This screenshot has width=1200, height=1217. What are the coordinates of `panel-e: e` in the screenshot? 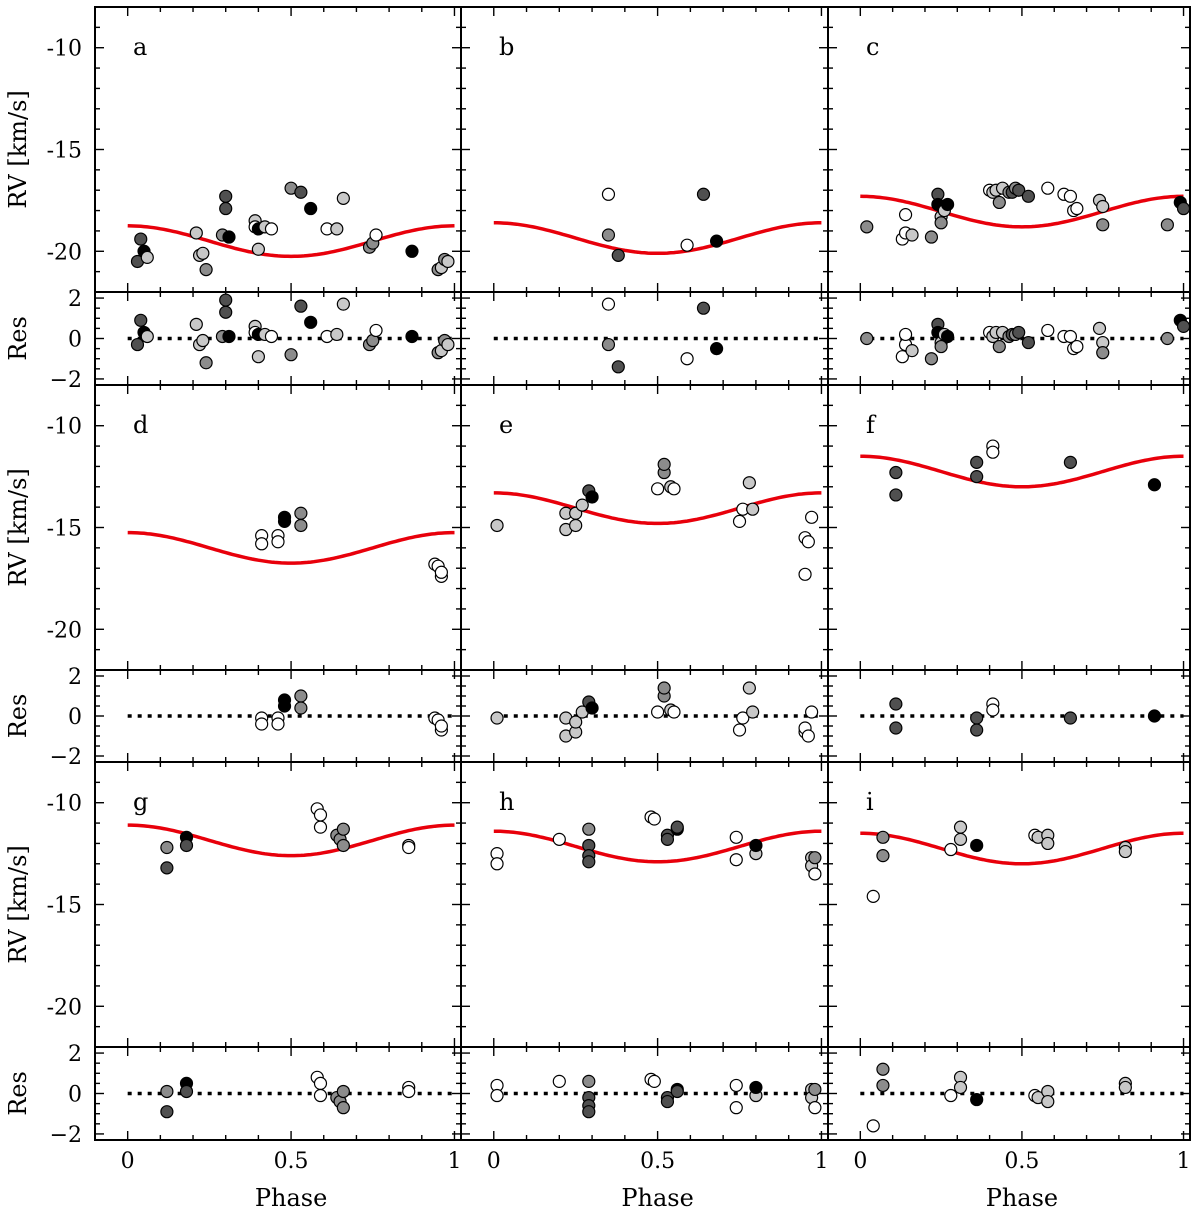 It's located at (644, 573).